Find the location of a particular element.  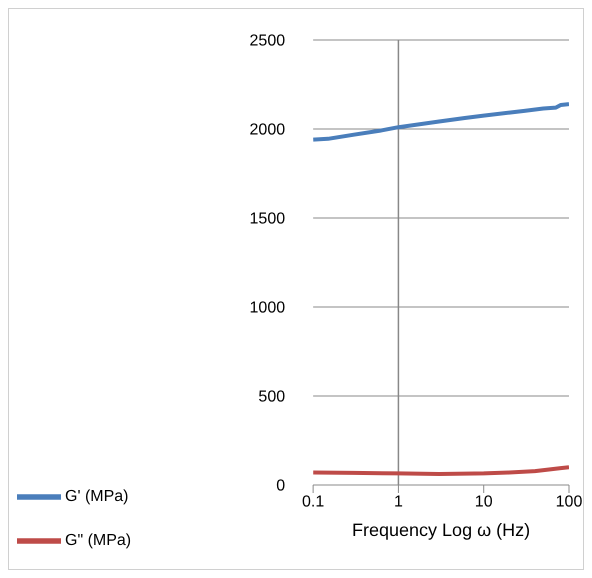

x-tick-label: 100 is located at coordinates (569, 501).